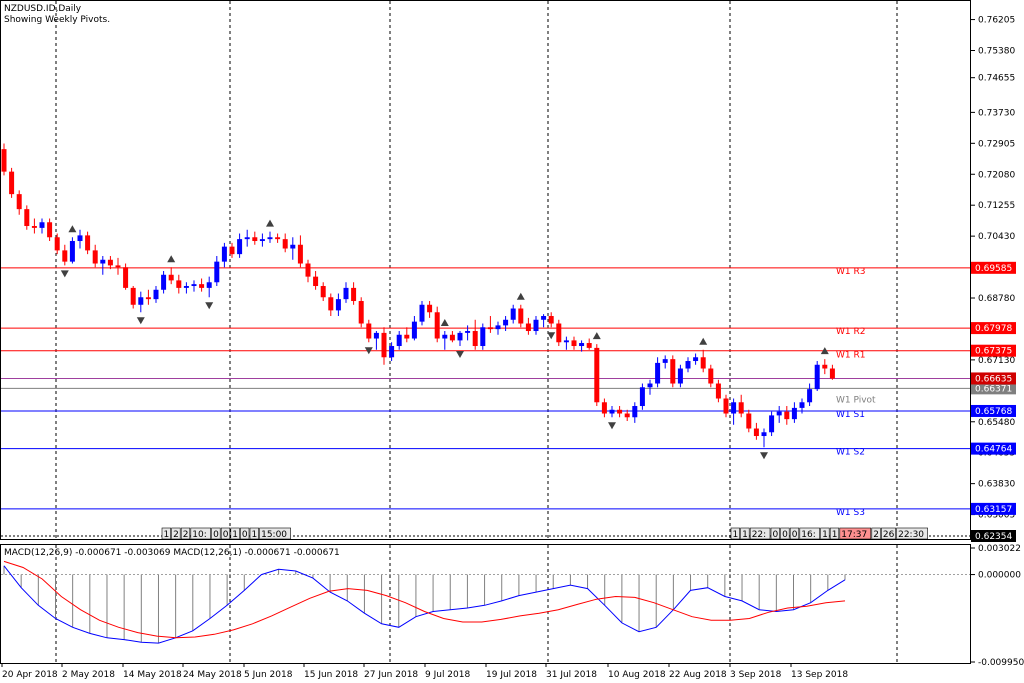 The height and width of the screenshot is (683, 1024). I want to click on macd-axis: 0.003022 0.000000 -0.009950, so click(997, 606).